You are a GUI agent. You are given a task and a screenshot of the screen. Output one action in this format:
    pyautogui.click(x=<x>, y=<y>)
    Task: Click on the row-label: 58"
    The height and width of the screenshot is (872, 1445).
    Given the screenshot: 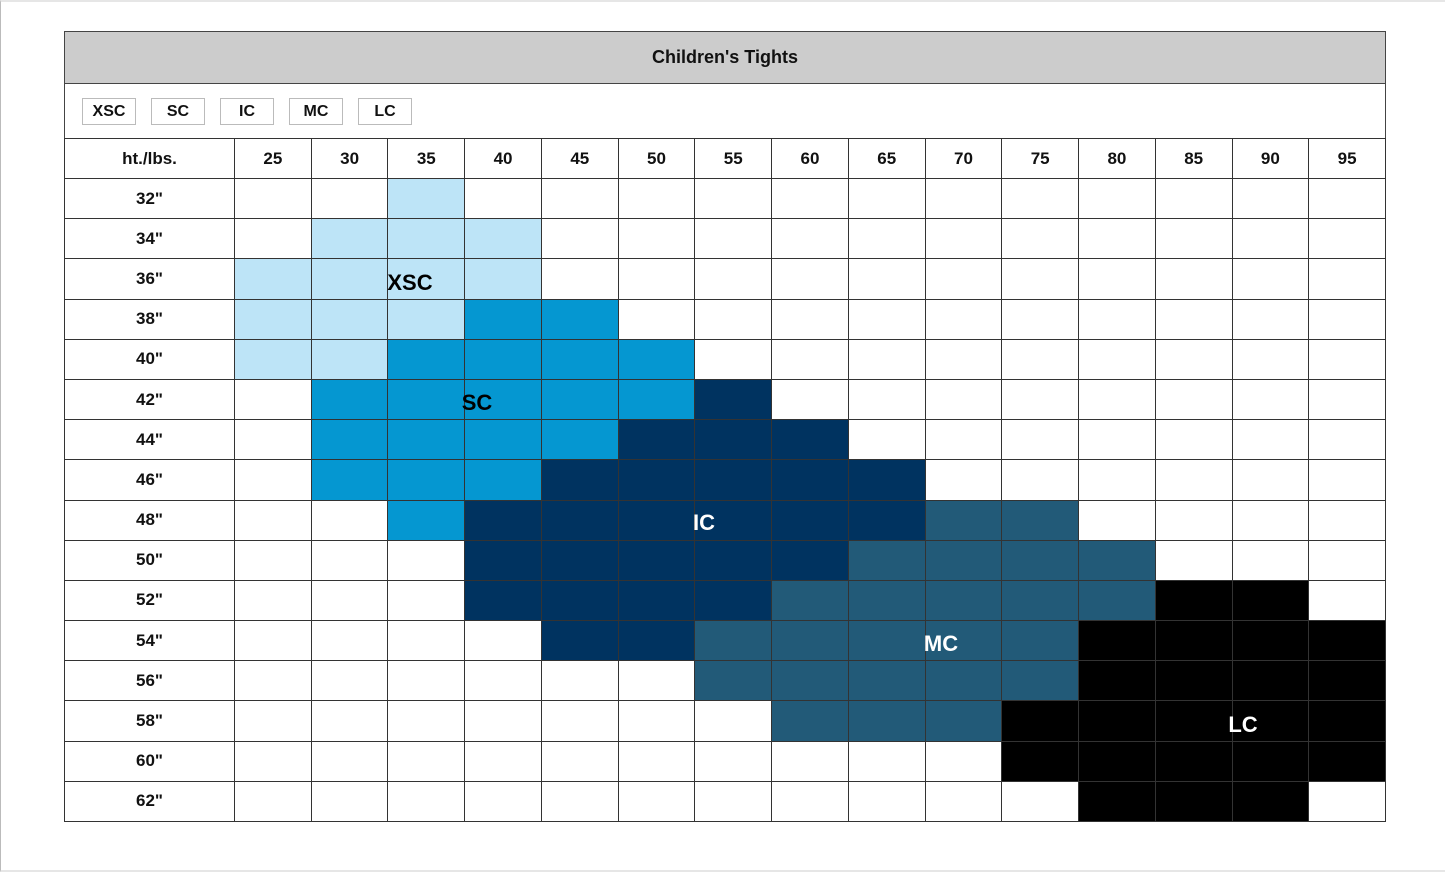 What is the action you would take?
    pyautogui.click(x=149, y=721)
    